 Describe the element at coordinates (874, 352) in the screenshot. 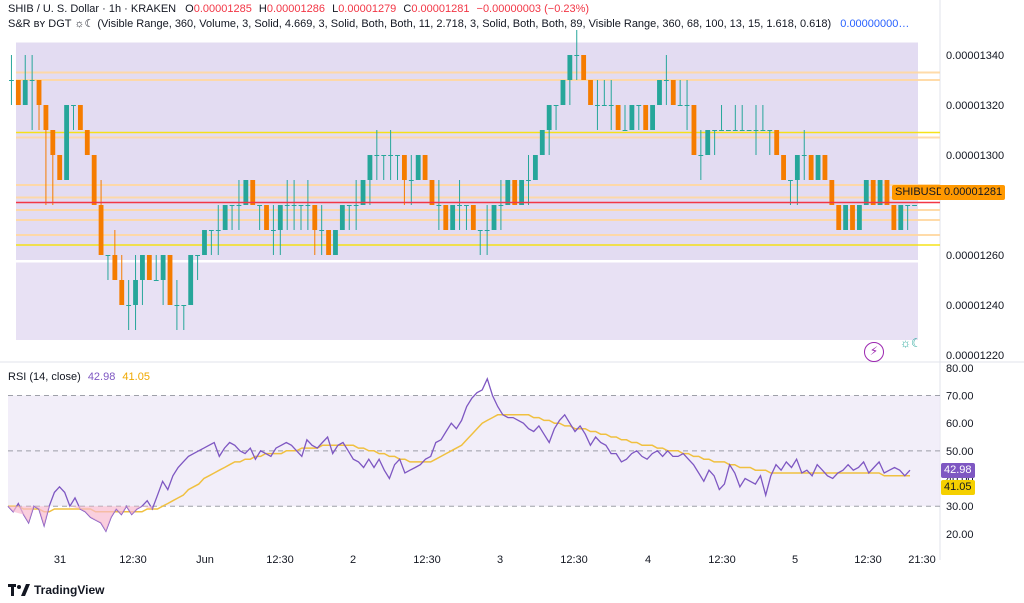

I see `flash-icon: ⚡` at that location.